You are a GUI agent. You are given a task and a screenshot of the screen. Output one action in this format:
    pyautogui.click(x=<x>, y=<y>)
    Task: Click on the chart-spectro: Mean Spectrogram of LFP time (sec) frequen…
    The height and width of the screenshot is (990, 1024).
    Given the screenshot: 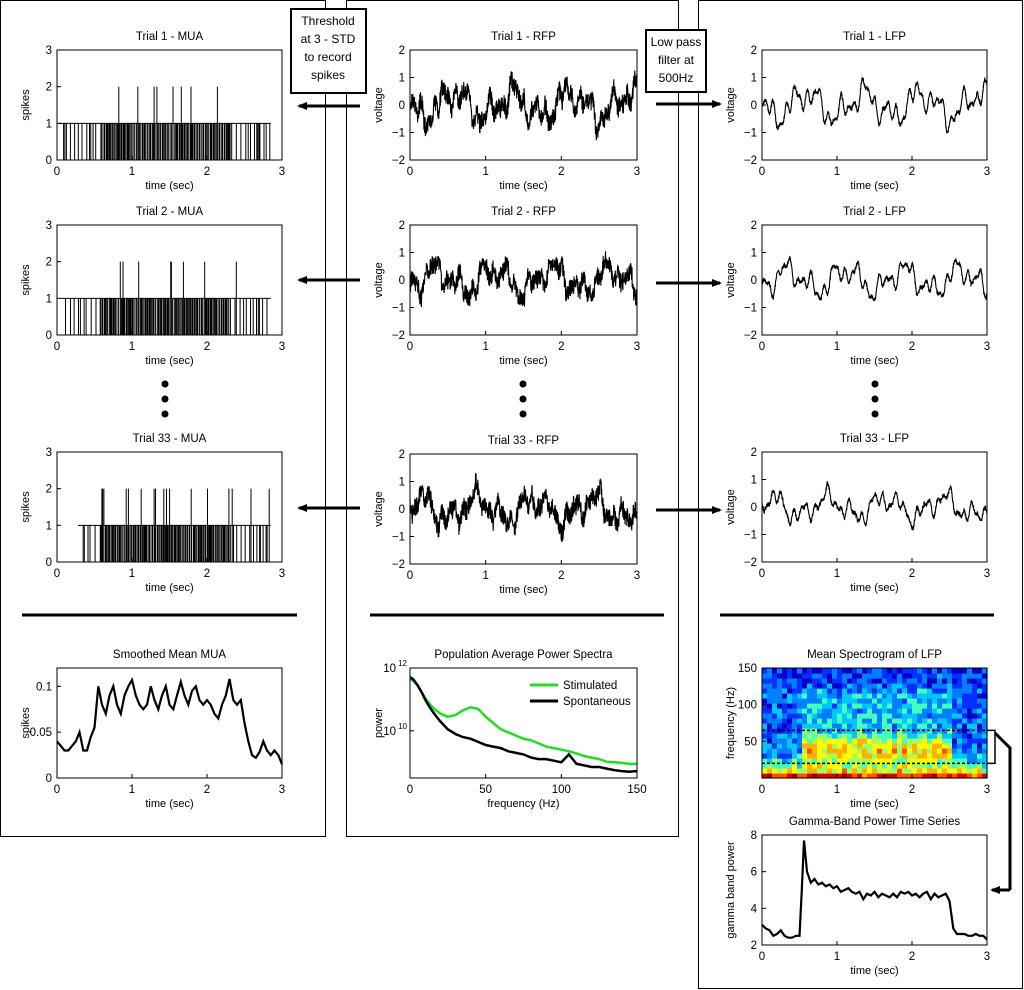 What is the action you would take?
    pyautogui.click(x=860, y=729)
    